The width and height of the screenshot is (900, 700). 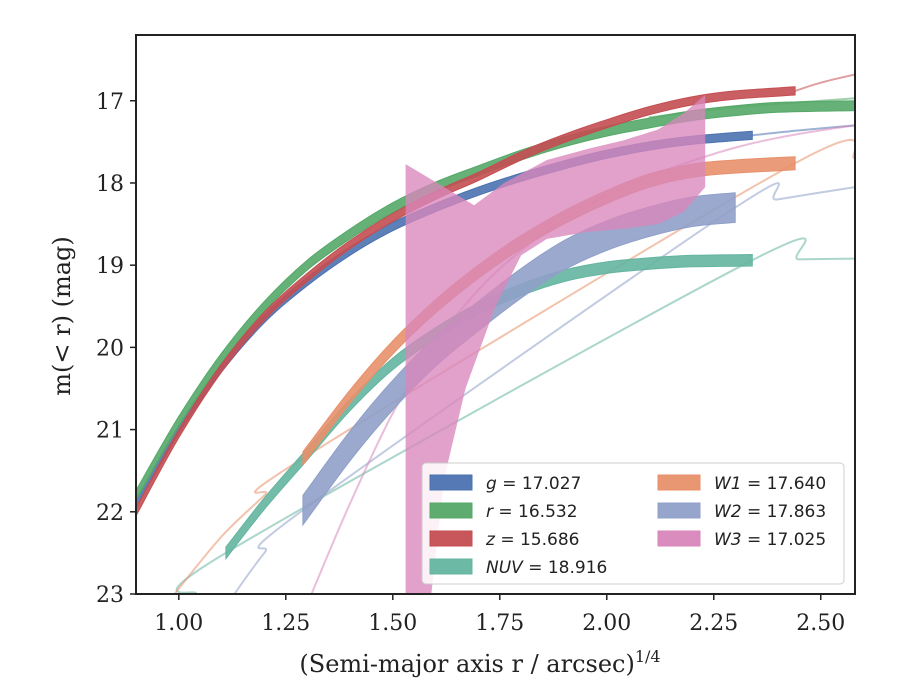 What do you see at coordinates (532, 540) in the screenshot?
I see `legend-label-z: z = 15.686` at bounding box center [532, 540].